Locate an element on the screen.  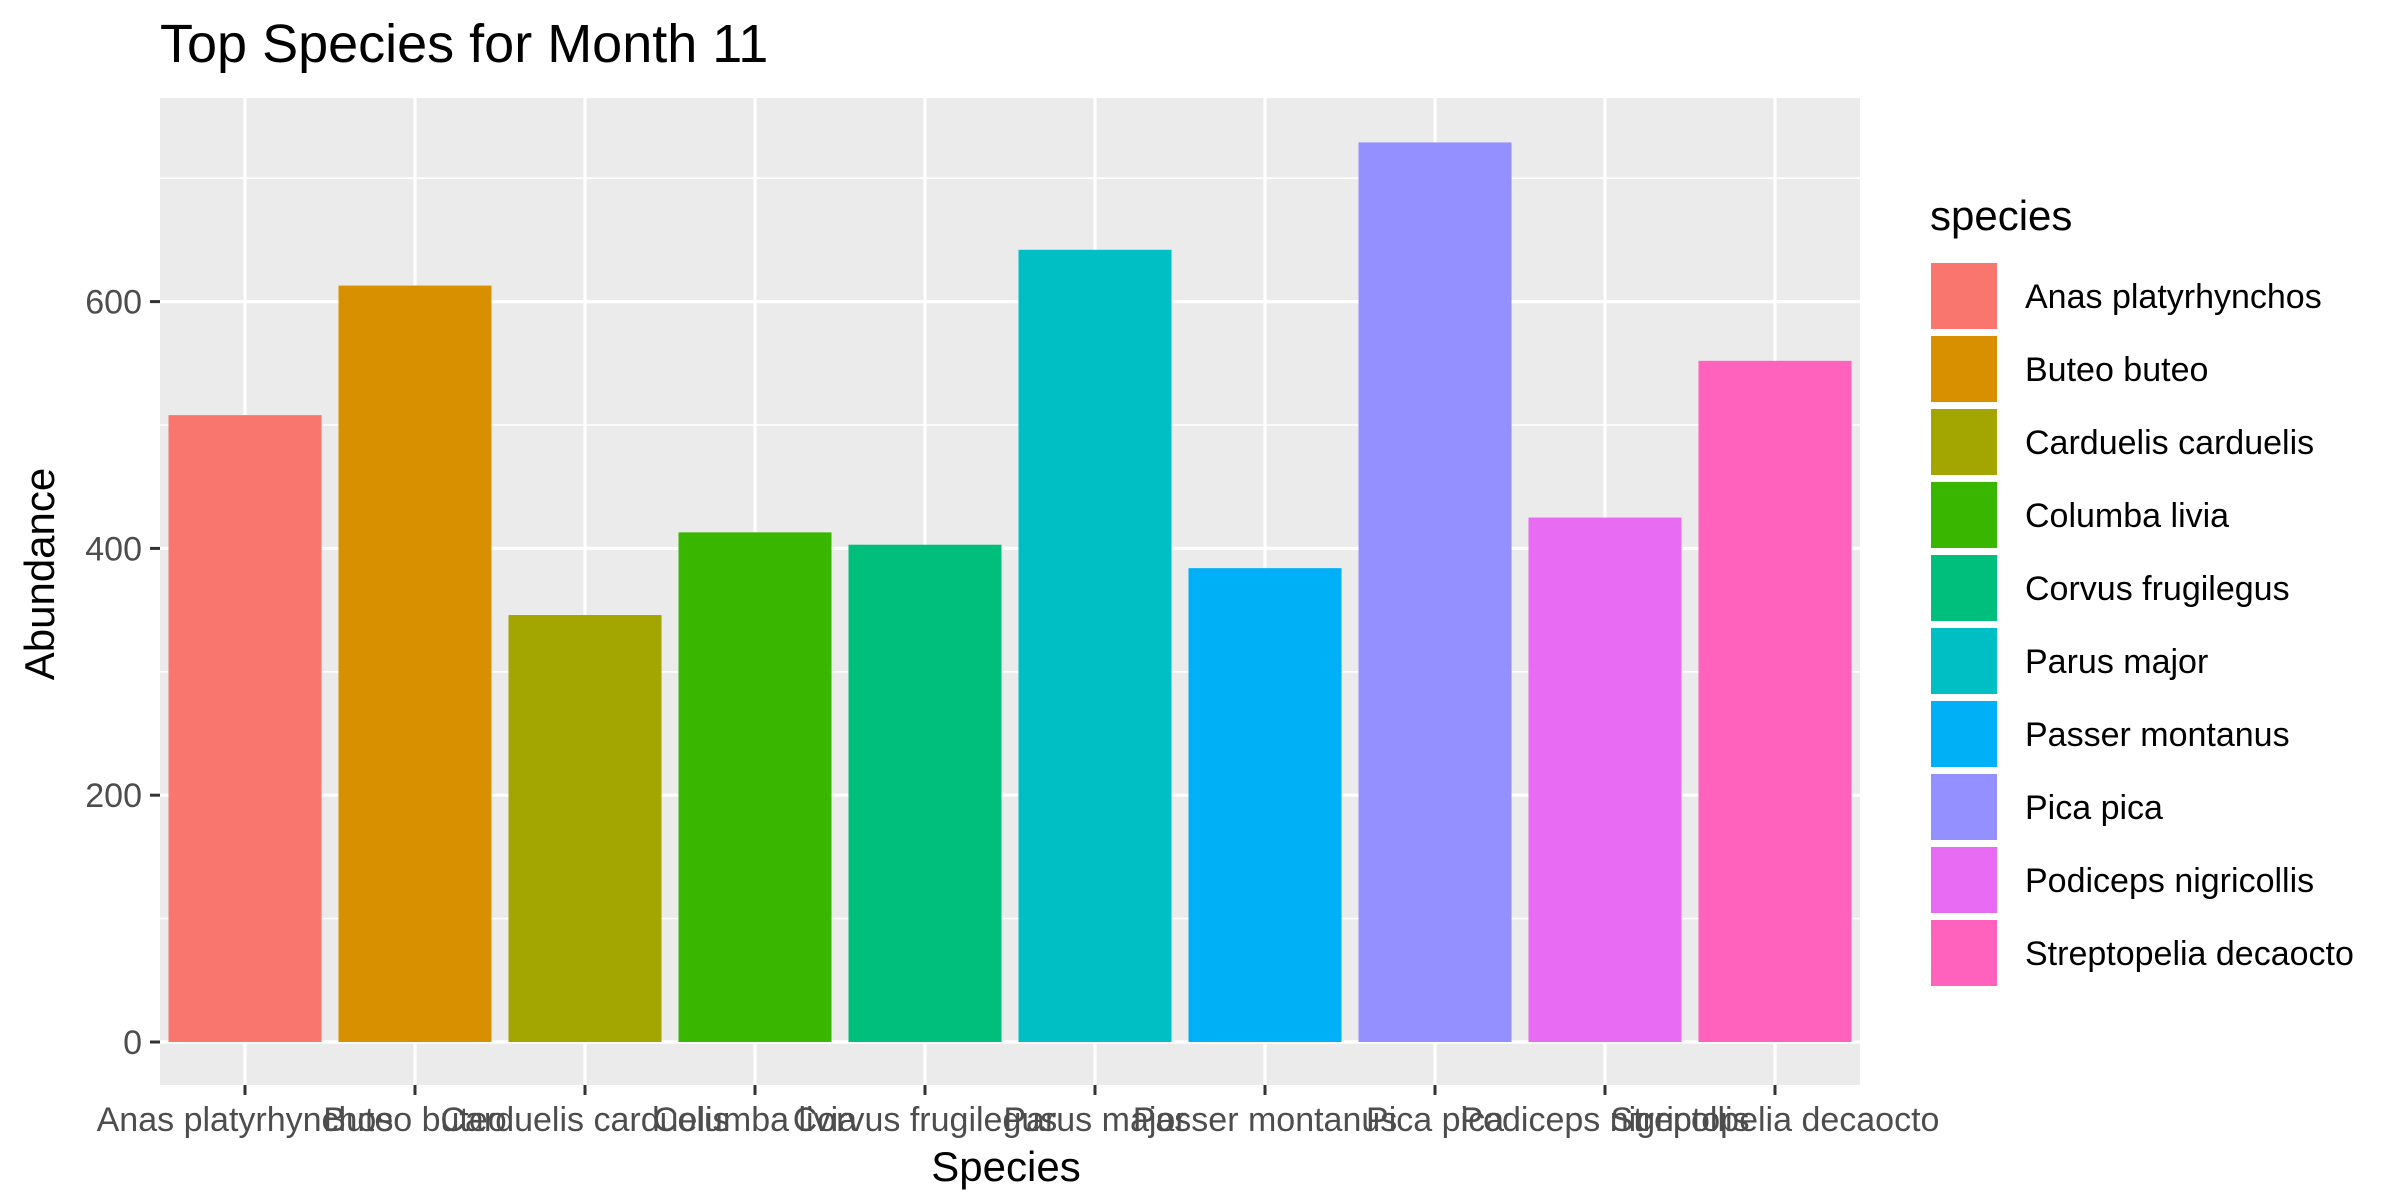
legend-label: Passer montanus is located at coordinates (2157, 735).